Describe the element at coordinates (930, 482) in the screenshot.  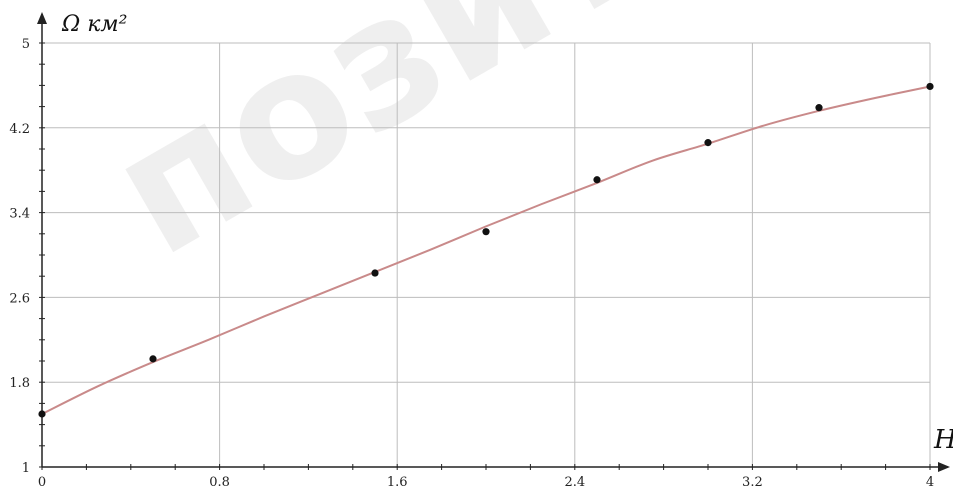
I see `x-tick-label: 4` at that location.